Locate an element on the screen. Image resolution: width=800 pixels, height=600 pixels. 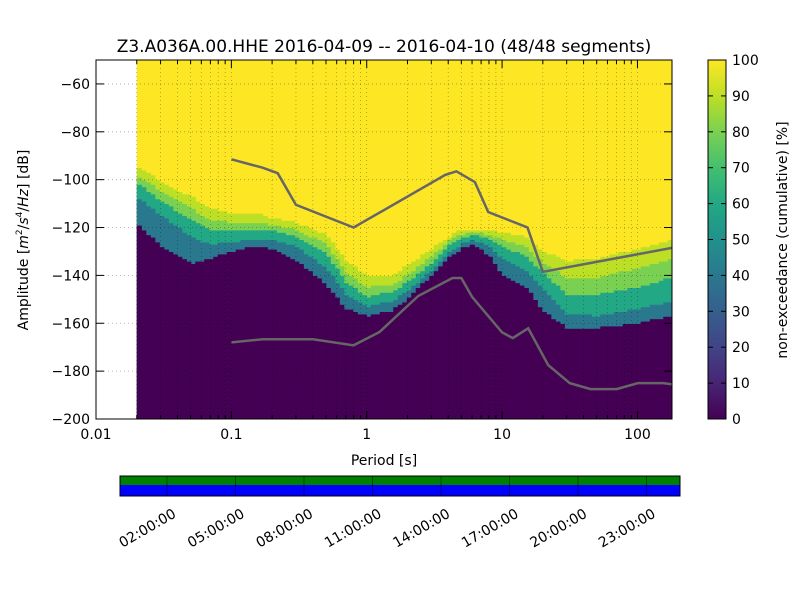
colorbar-ticks: 0 10 20 30 40 50 60 70 80 90 100 is located at coordinates (733, 240).